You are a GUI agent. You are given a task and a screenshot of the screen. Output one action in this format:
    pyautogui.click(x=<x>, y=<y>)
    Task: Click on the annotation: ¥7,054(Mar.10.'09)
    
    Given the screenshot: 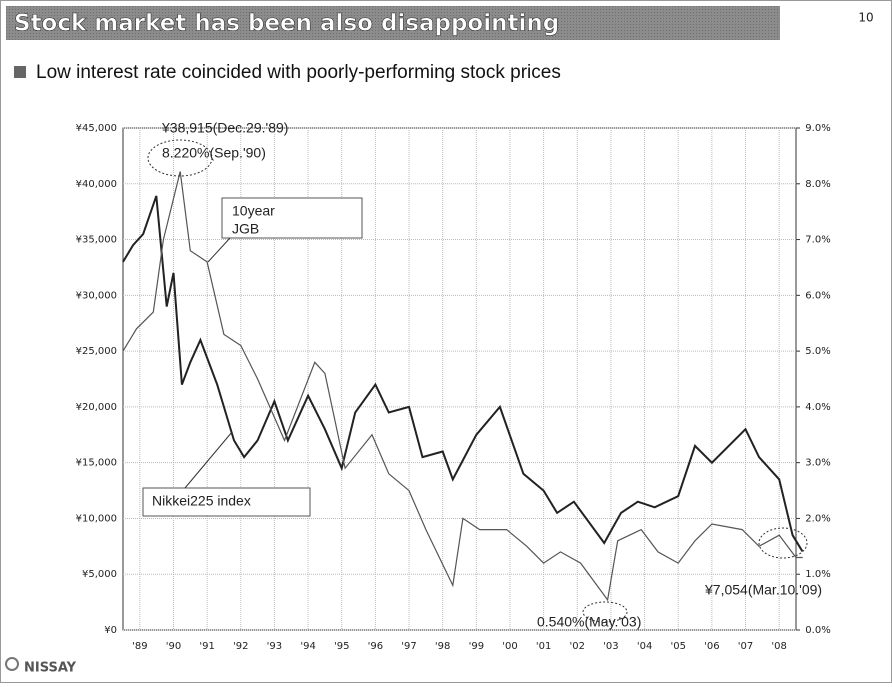 What is the action you would take?
    pyautogui.click(x=763, y=590)
    